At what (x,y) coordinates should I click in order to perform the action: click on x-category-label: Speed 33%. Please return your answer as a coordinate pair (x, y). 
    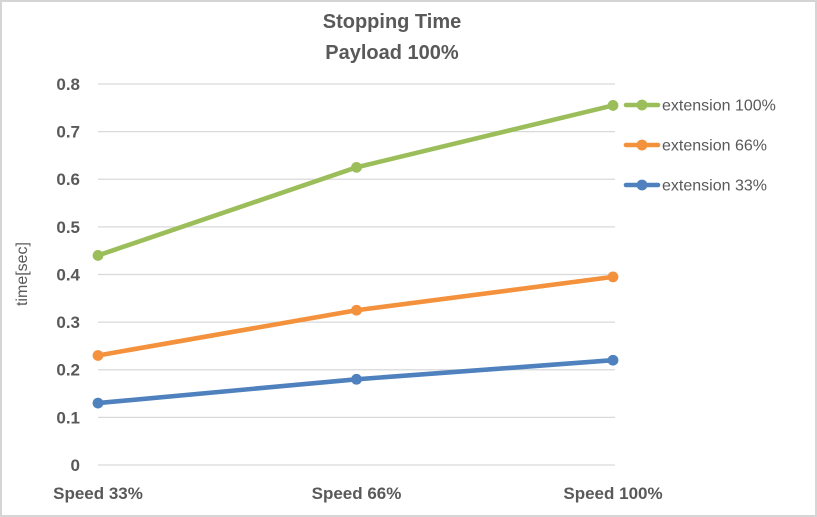
    Looking at the image, I should click on (98, 493).